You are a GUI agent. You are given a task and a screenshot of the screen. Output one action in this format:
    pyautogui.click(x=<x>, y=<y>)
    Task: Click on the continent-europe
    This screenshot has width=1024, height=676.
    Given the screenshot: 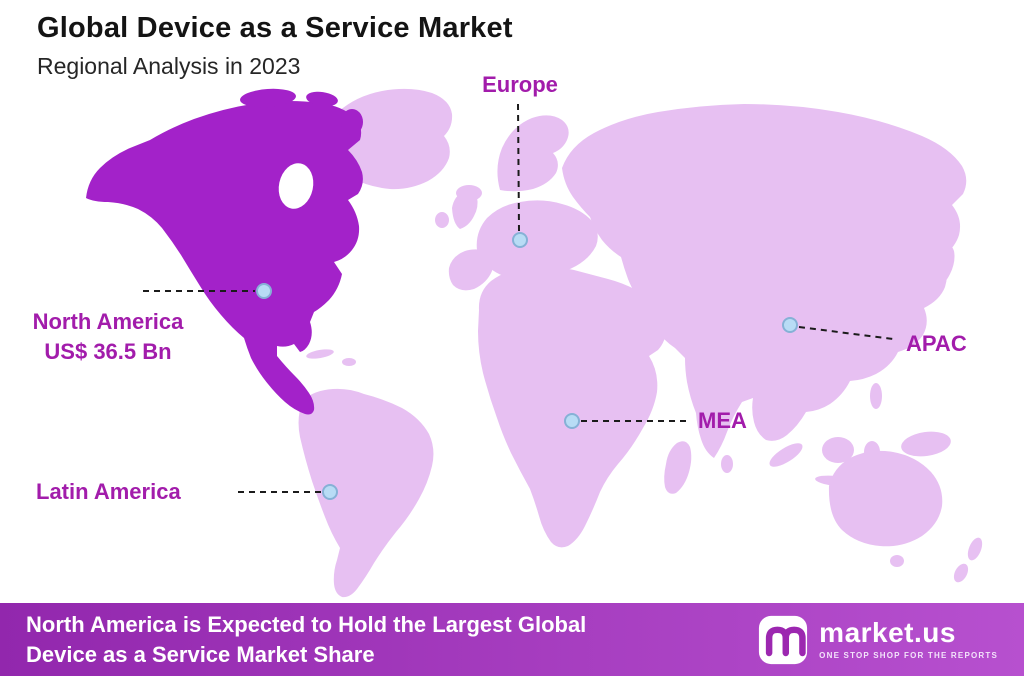 What is the action you would take?
    pyautogui.click(x=537, y=240)
    